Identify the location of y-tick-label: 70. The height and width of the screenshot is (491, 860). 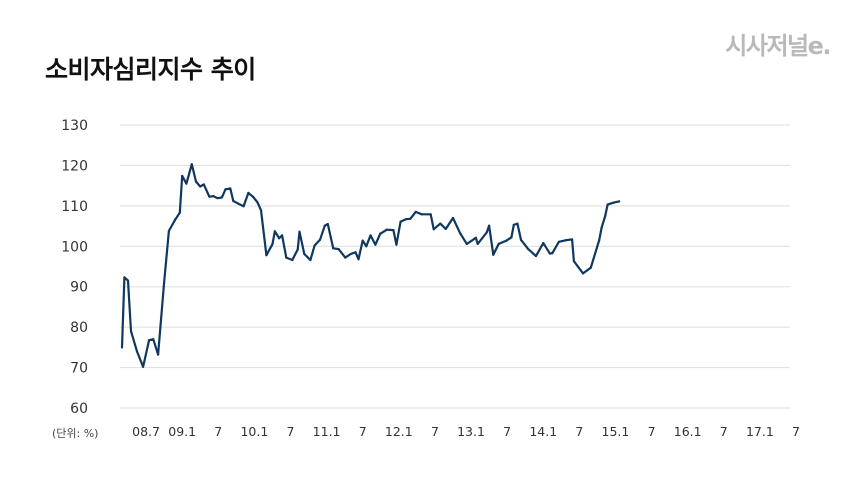
(79, 369).